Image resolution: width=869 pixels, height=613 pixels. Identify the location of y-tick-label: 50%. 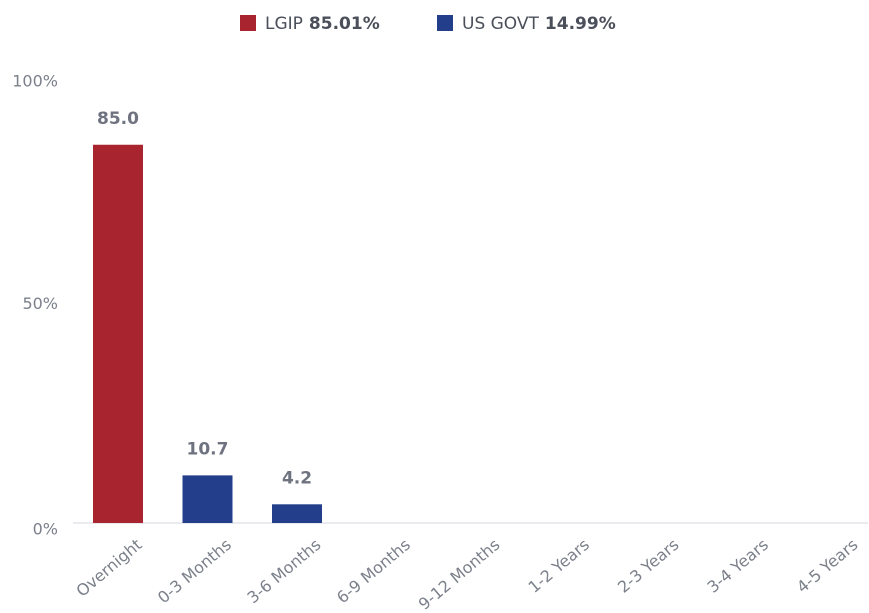
(40, 303).